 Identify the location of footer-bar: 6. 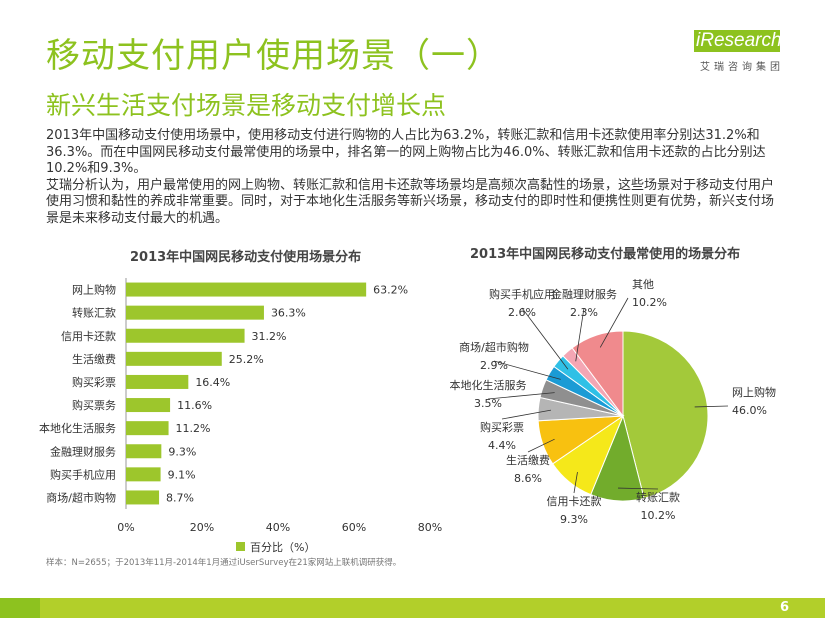
(412, 608).